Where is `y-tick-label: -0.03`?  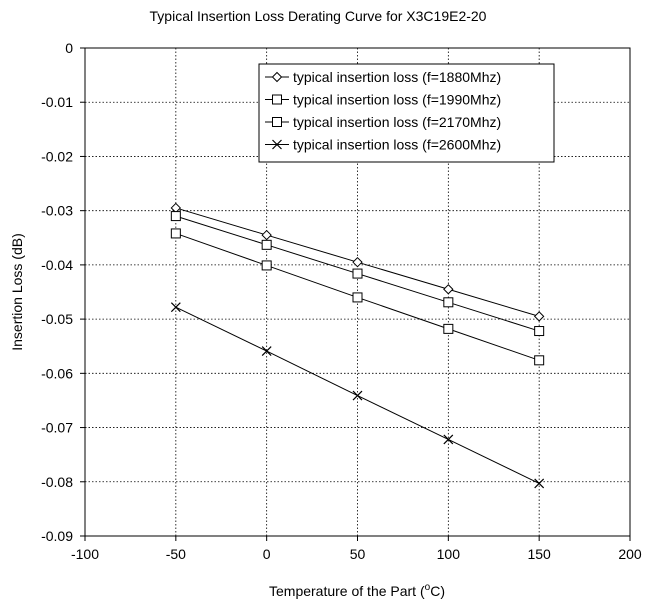 y-tick-label: -0.03 is located at coordinates (57, 211).